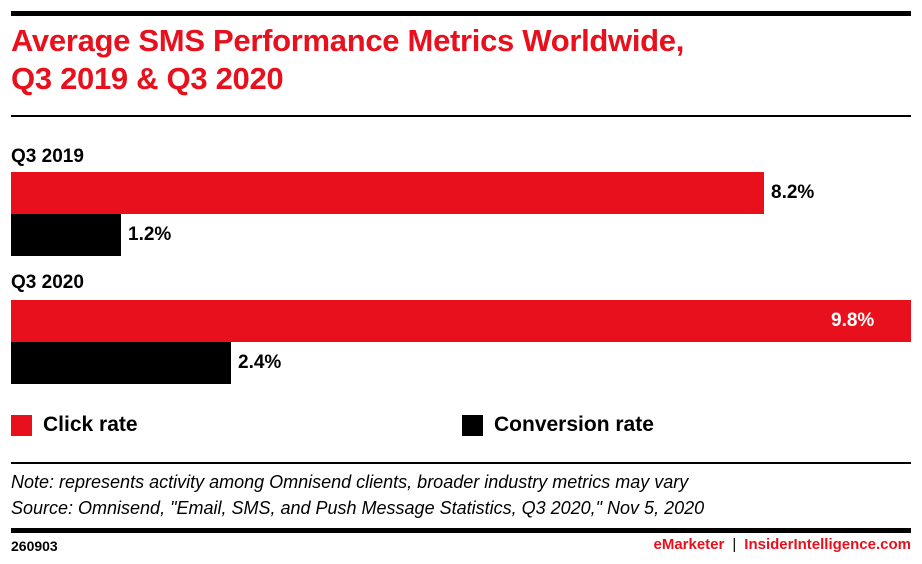 This screenshot has height=564, width=922. I want to click on bar-label-click-rate-q3-2019: 8.2%, so click(793, 192).